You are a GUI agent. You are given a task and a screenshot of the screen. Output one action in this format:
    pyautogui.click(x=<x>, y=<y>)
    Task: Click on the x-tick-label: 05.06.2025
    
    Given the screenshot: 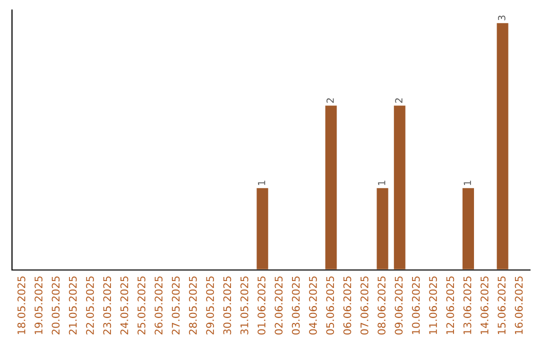 What is the action you would take?
    pyautogui.click(x=330, y=305)
    